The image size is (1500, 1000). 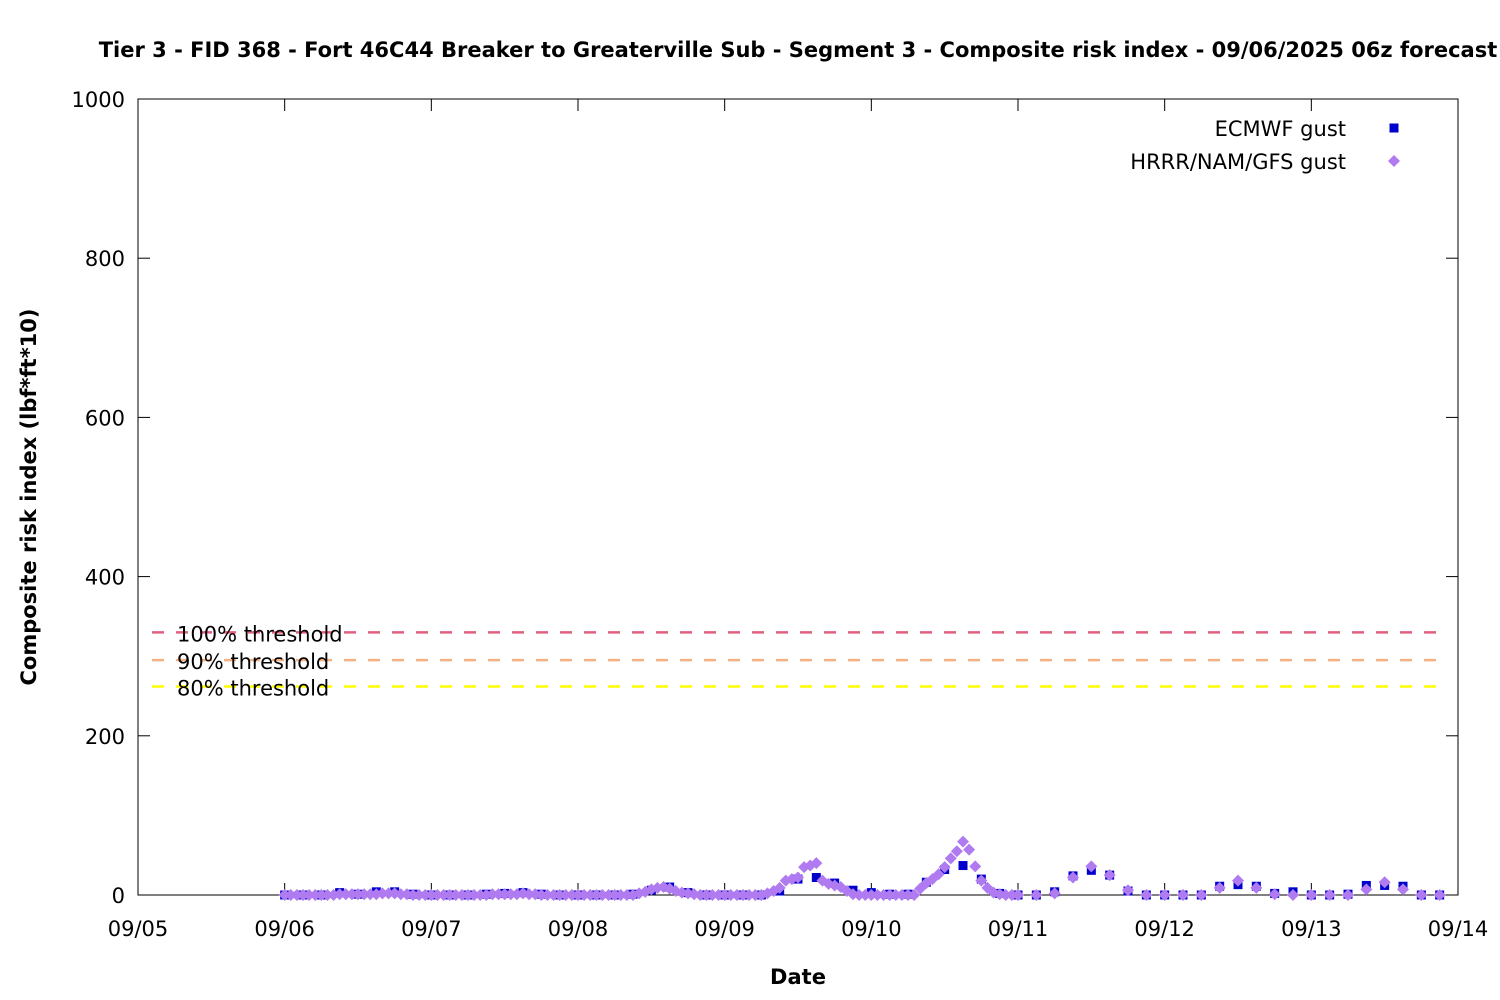 What do you see at coordinates (98, 100) in the screenshot?
I see `y-tick-label: 1000` at bounding box center [98, 100].